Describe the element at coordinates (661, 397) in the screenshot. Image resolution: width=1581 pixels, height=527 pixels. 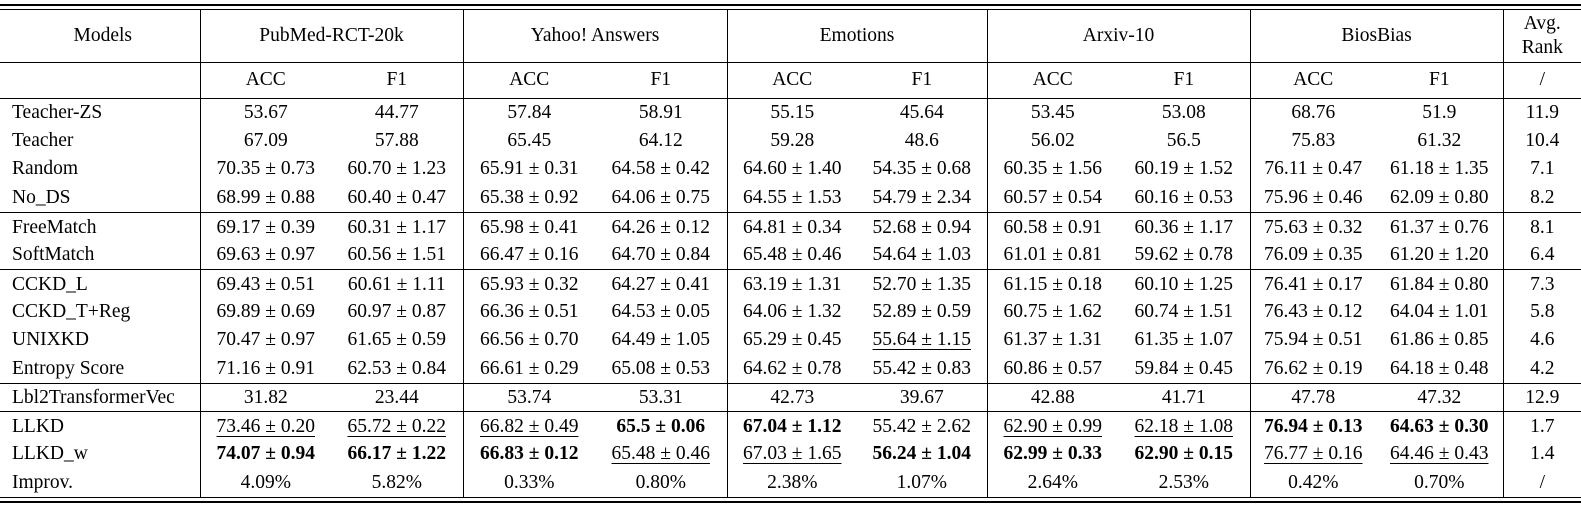
I see `value-cell: 53.31` at that location.